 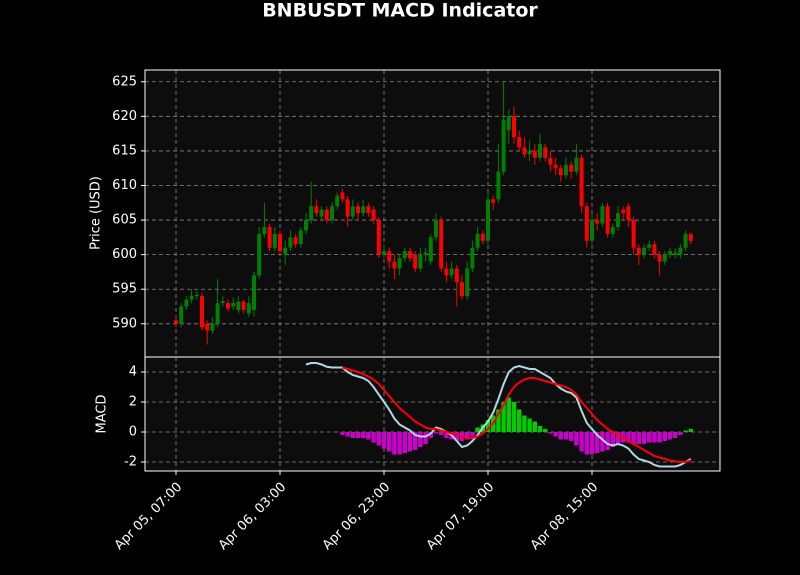 What do you see at coordinates (124, 323) in the screenshot?
I see `y-tick-label: 590` at bounding box center [124, 323].